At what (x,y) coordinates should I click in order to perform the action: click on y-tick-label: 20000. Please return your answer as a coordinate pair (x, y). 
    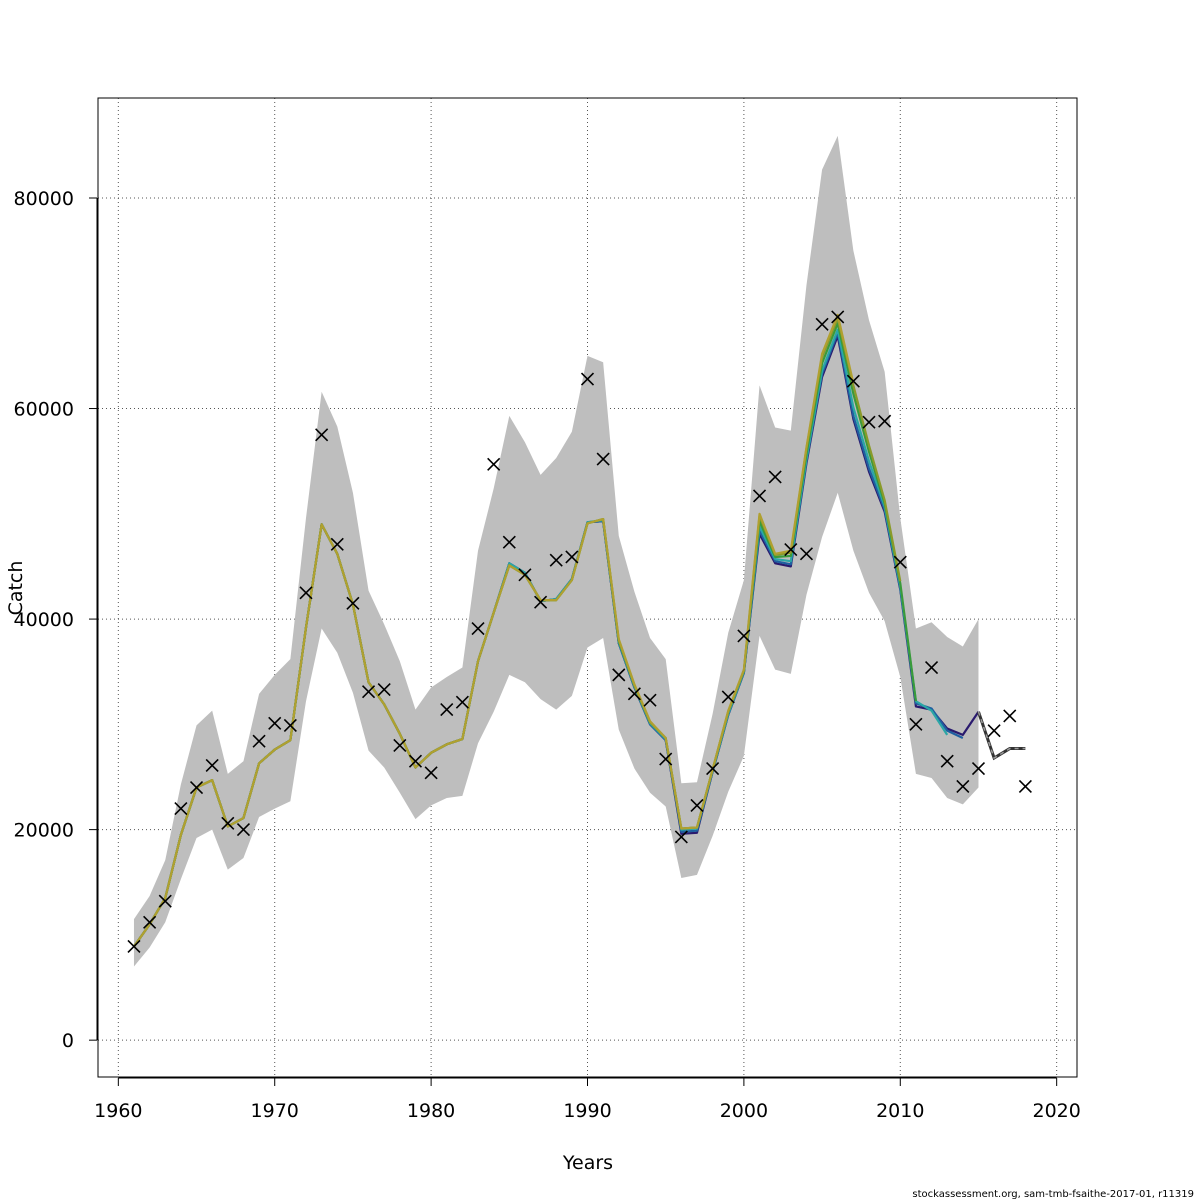
    Looking at the image, I should click on (44, 831).